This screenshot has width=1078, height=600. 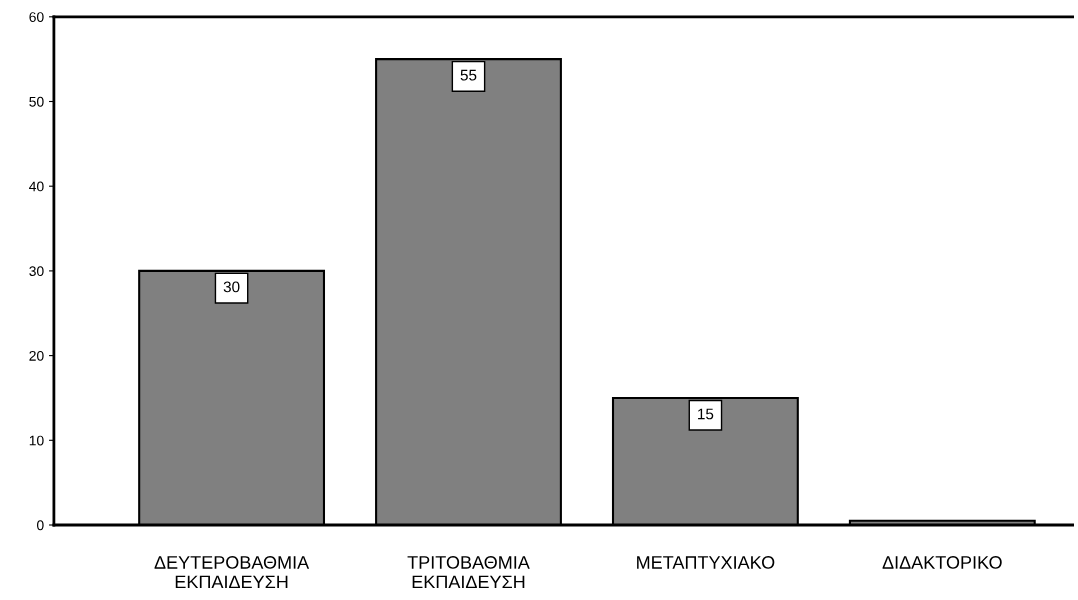 I want to click on x-tick-label: ΤΡΙΤΟΒΑΘΜΙΑ ΕΚΠΑΙΔΕΥΣΗ, so click(x=468, y=572).